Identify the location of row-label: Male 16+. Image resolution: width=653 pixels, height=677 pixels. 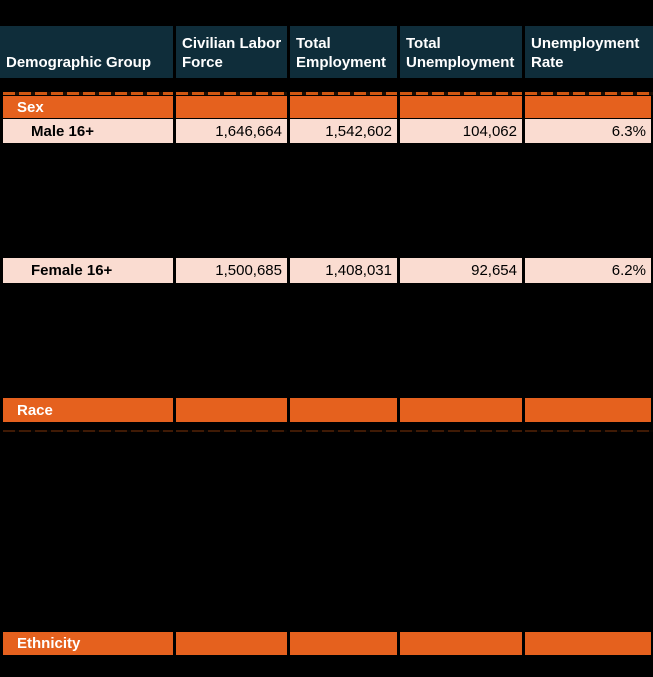
(86, 131).